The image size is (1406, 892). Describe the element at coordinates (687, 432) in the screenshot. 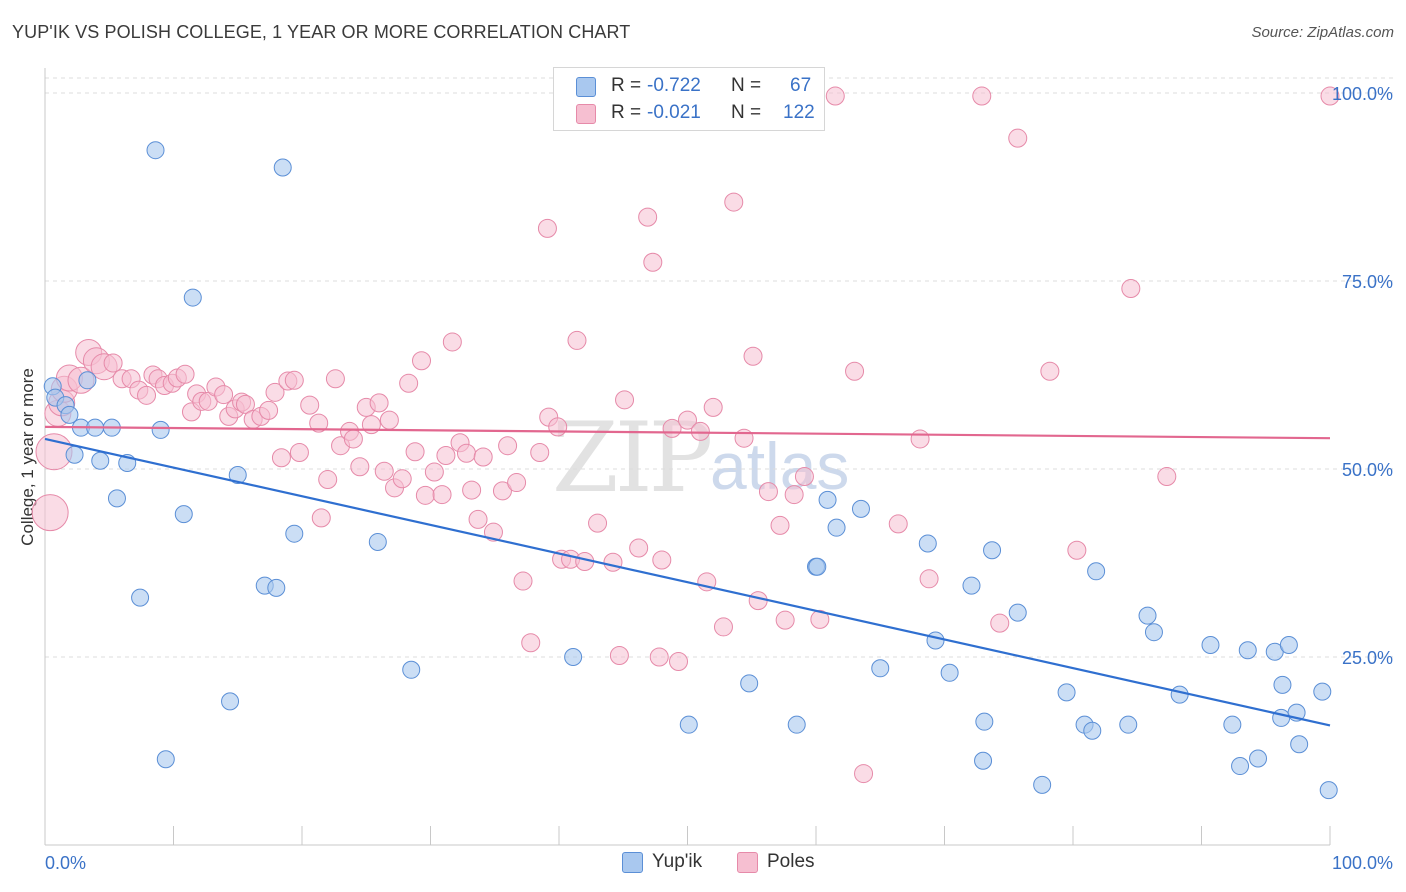

I see `trend-line-poles` at that location.